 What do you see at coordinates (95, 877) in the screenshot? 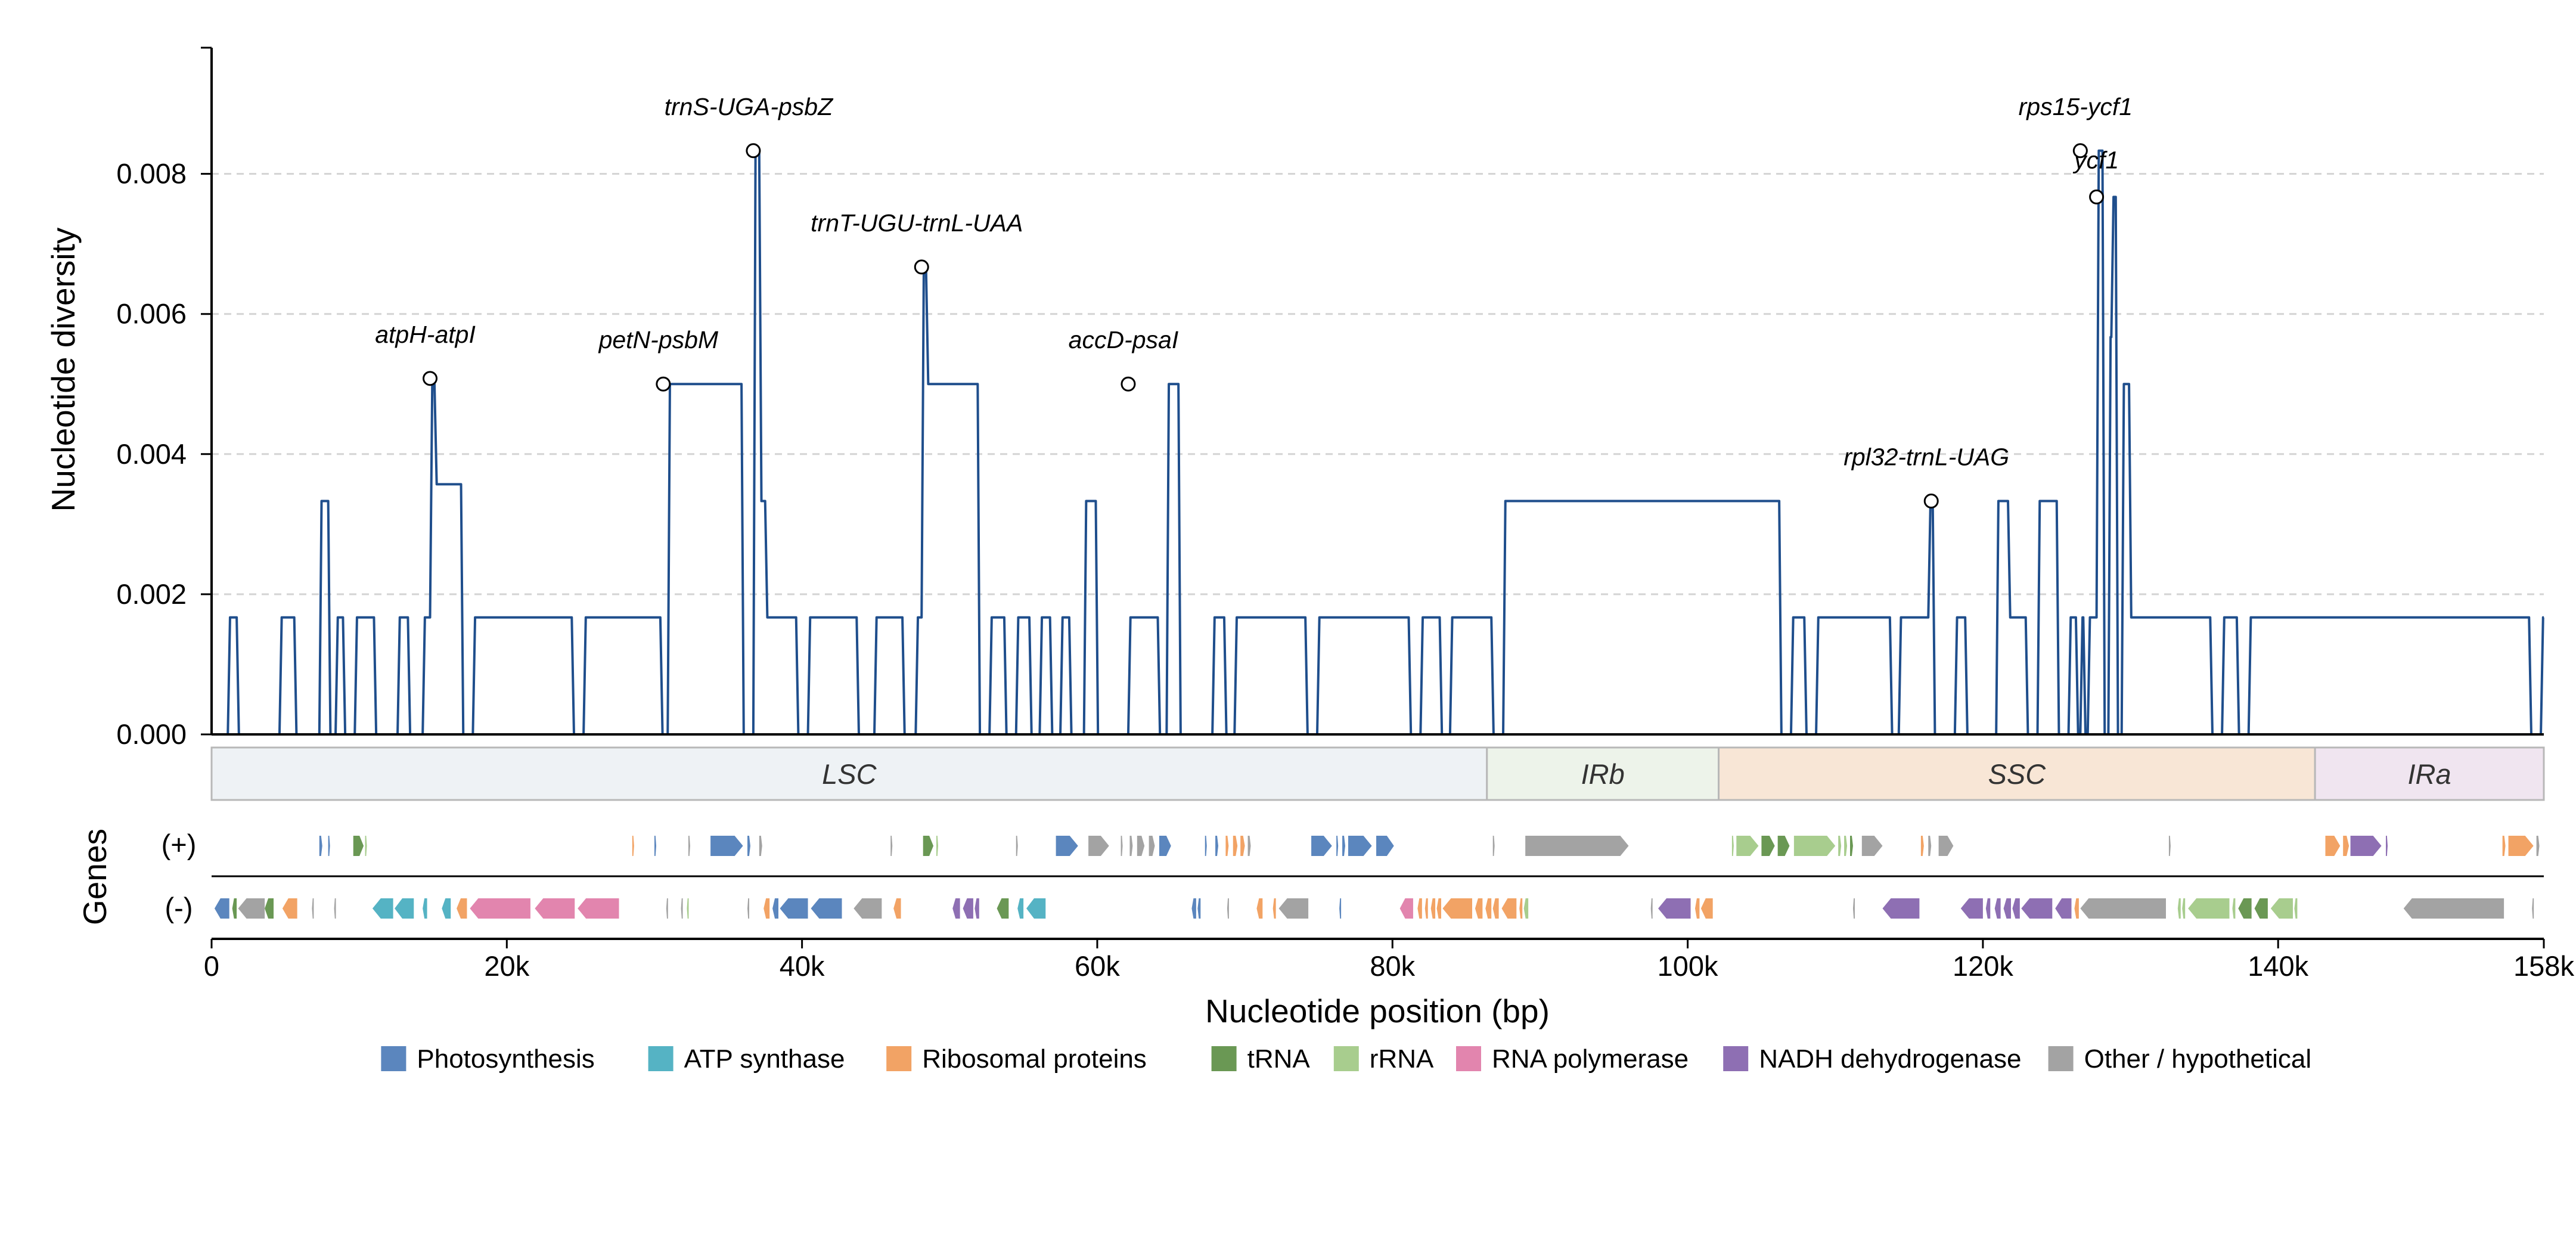
I see `genes-axis-title: Genes` at bounding box center [95, 877].